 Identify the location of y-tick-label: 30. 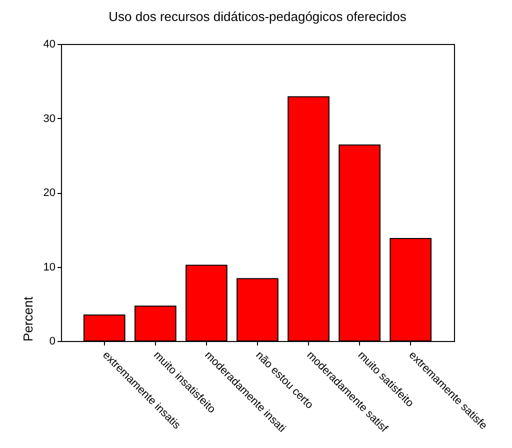
(49, 118).